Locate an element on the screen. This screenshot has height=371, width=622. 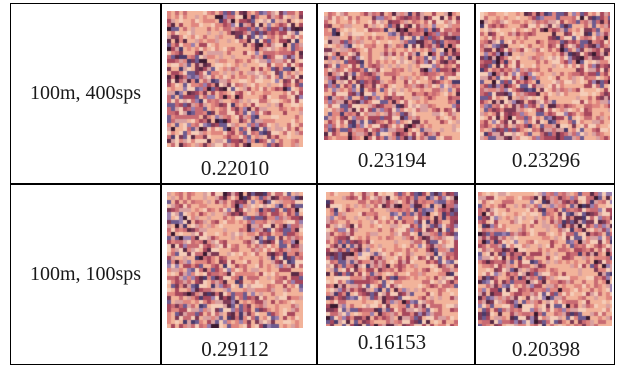
row-label: 100m, 100sps is located at coordinates (85, 273).